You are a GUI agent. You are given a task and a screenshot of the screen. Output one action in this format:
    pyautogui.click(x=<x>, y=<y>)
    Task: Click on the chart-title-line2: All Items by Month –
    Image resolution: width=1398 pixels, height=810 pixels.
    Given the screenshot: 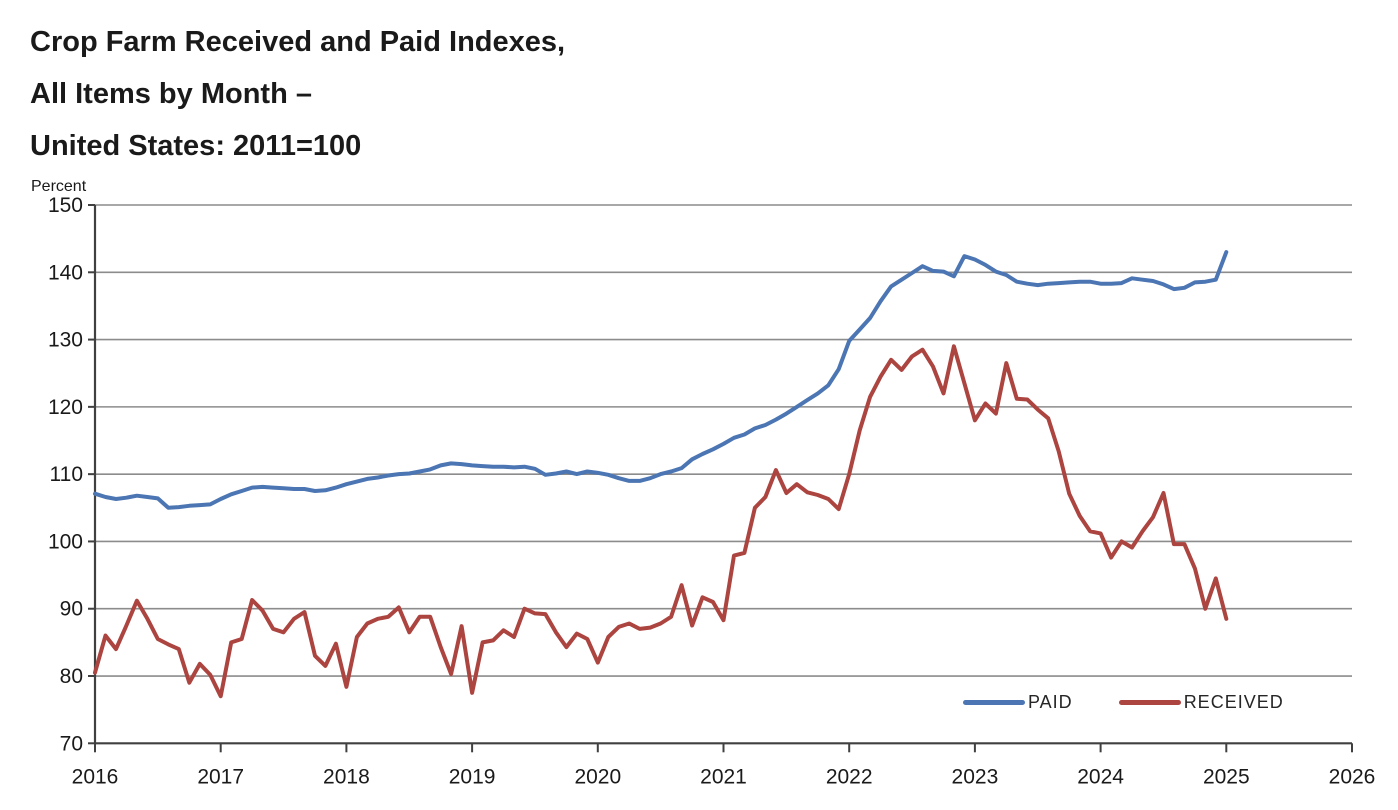 What is the action you would take?
    pyautogui.click(x=171, y=94)
    